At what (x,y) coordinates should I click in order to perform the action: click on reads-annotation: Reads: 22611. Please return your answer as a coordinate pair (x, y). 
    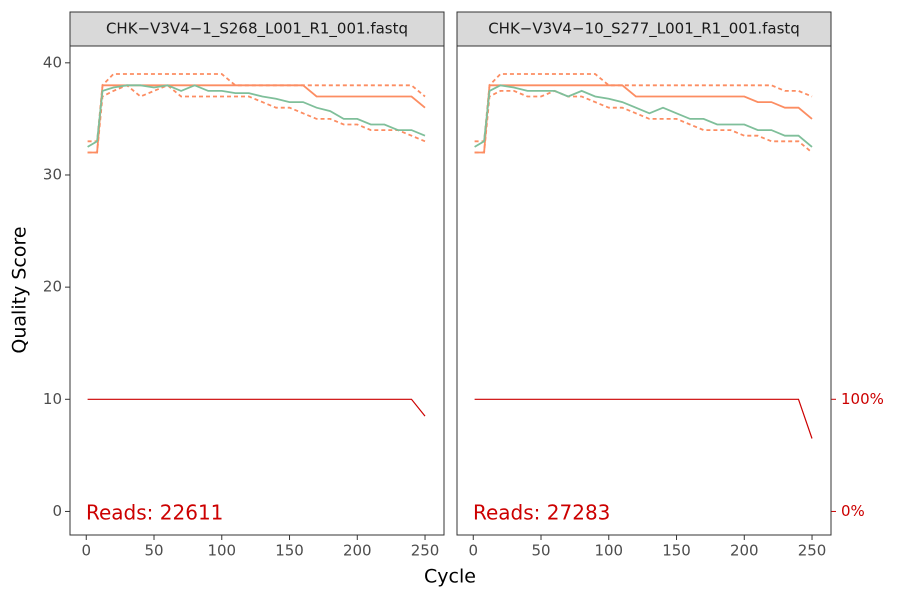
    Looking at the image, I should click on (154, 513).